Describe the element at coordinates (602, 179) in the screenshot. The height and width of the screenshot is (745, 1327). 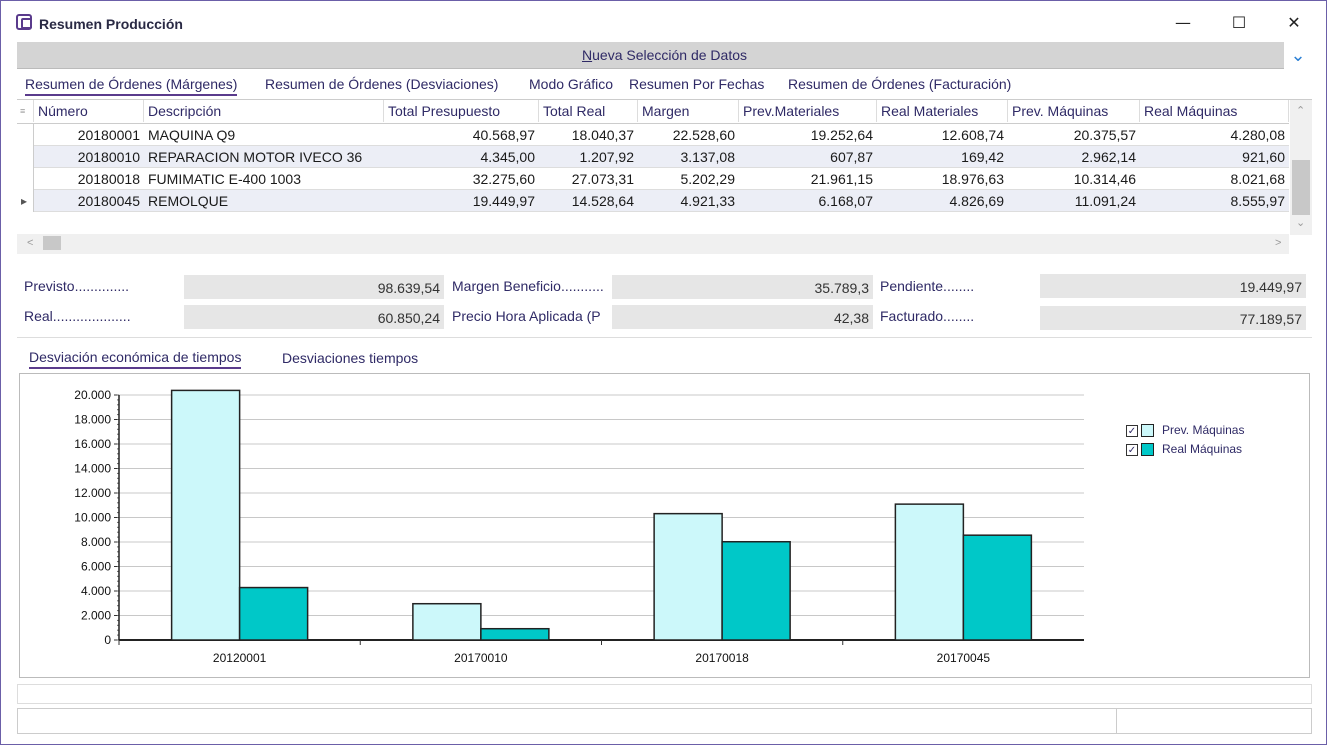
I see `cell-real: 27.073,31` at that location.